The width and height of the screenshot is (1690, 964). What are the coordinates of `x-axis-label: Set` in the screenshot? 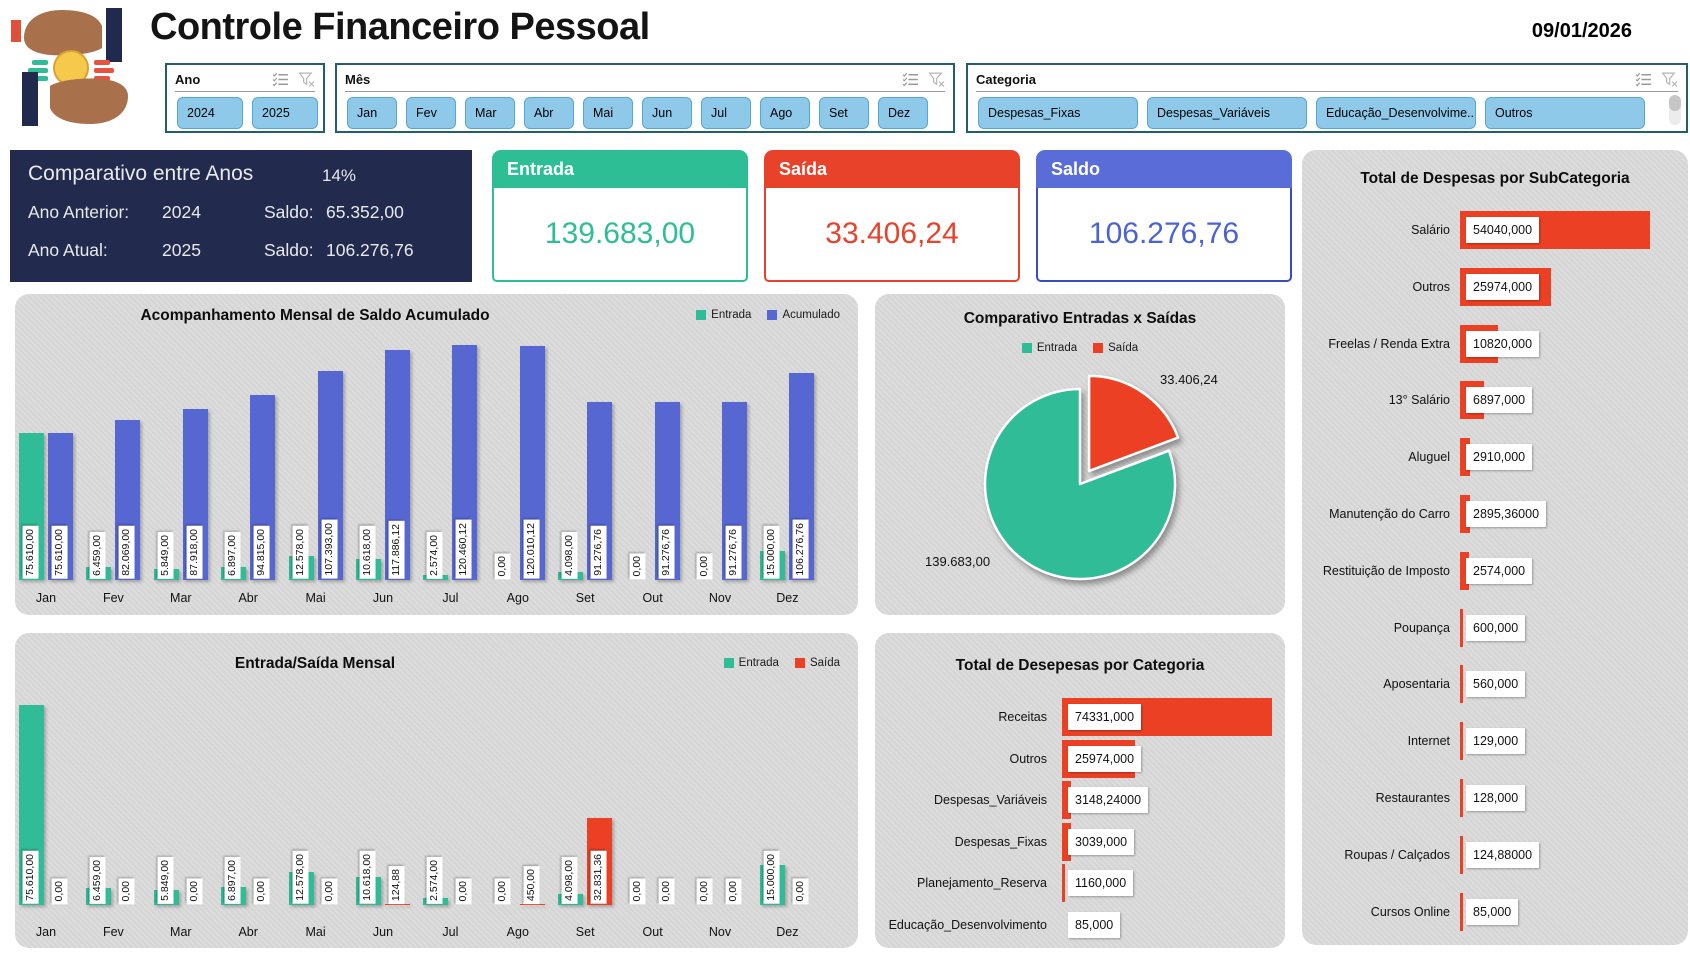 It's located at (585, 932).